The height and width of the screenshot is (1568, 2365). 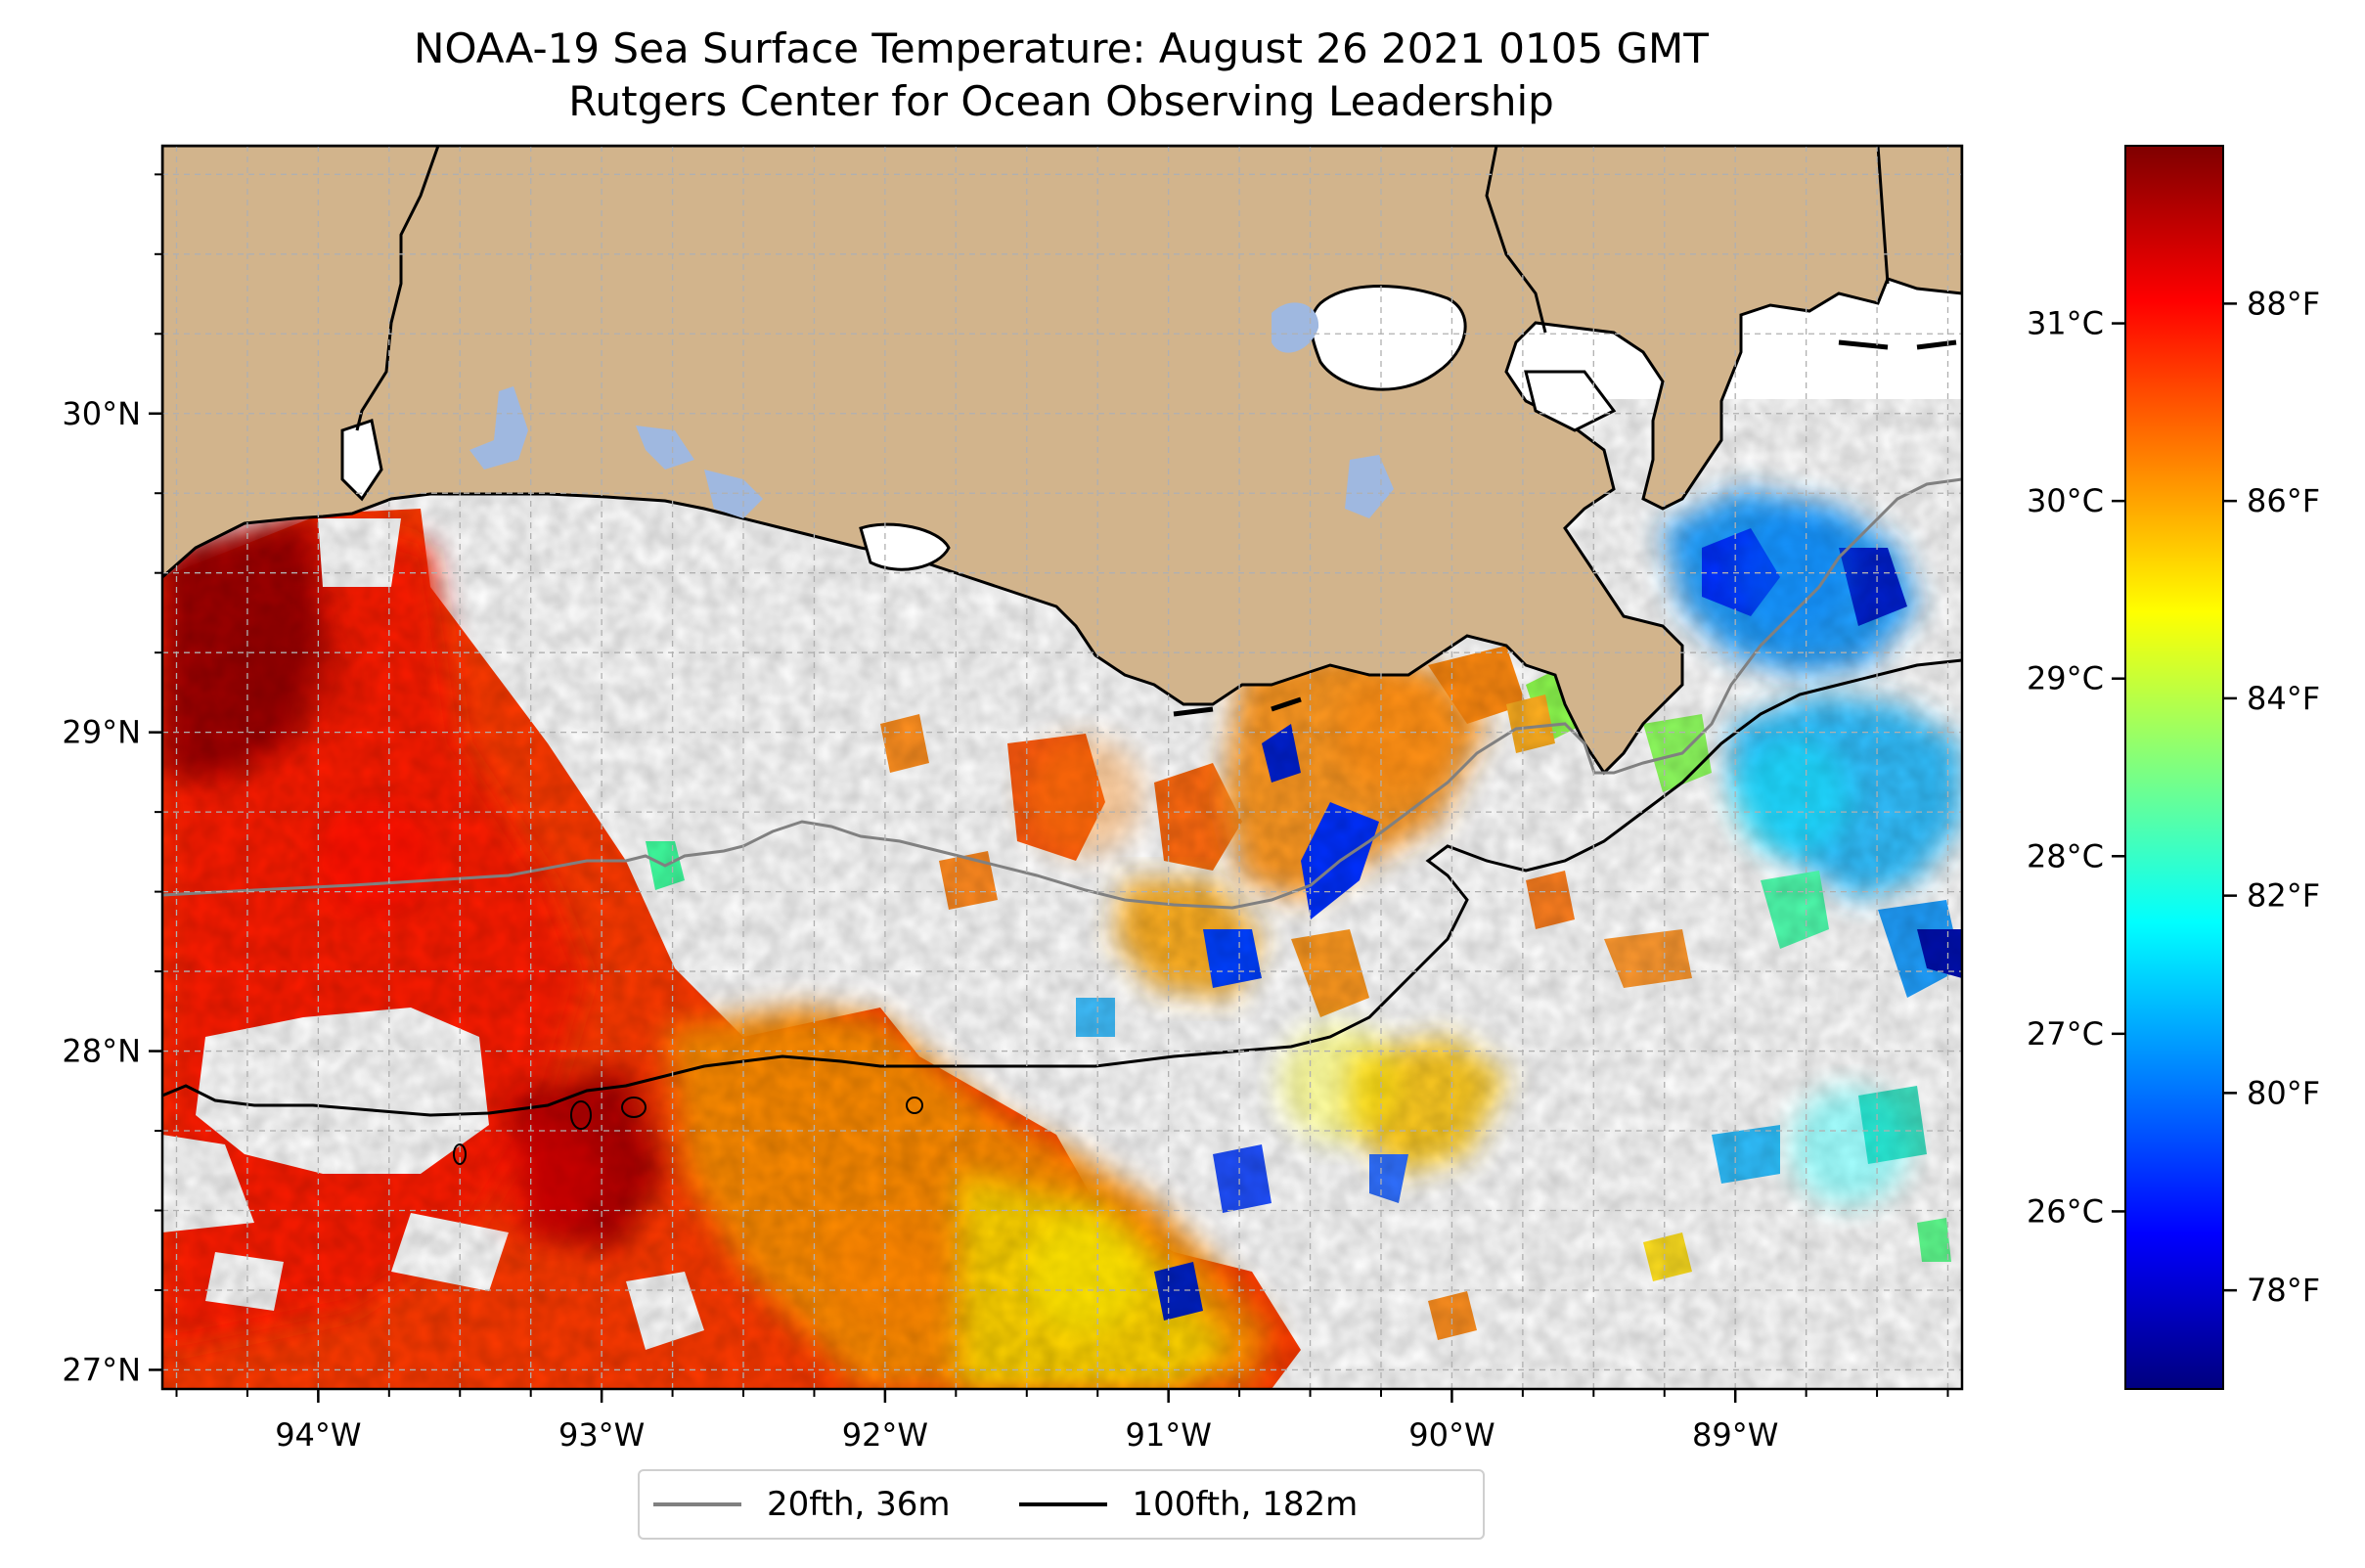 I want to click on inland-lake-maurepas, so click(x=1295, y=327).